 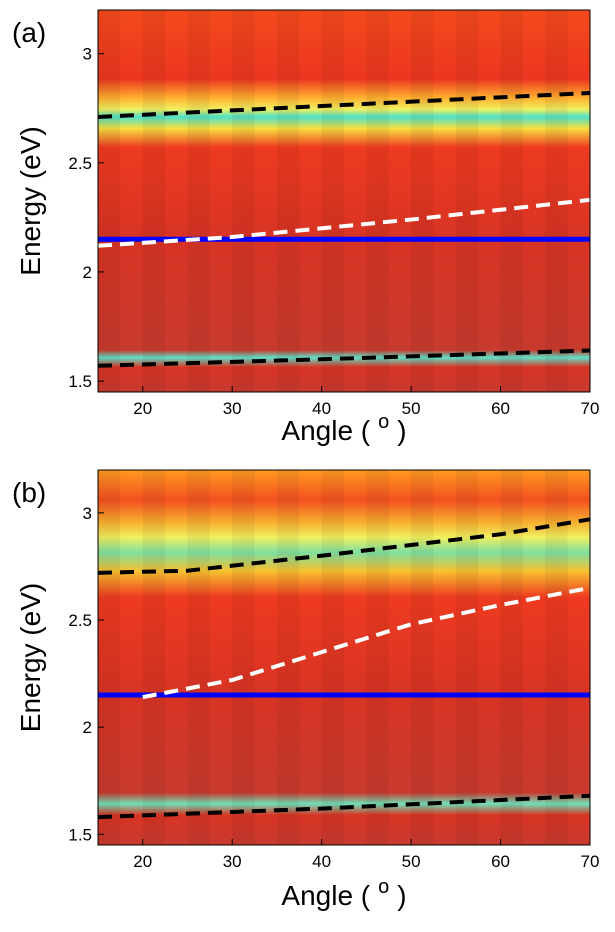 What do you see at coordinates (29, 32) in the screenshot?
I see `panel-label: (a)` at bounding box center [29, 32].